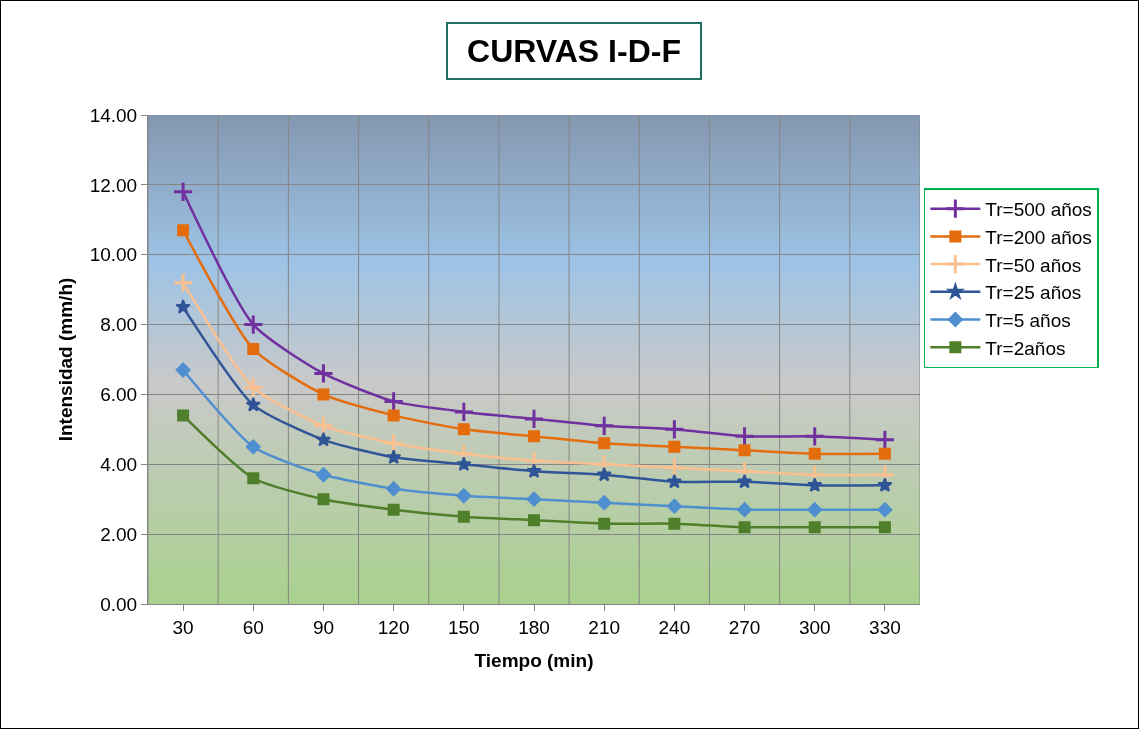 Image resolution: width=1139 pixels, height=729 pixels. What do you see at coordinates (814, 627) in the screenshot?
I see `x-tick-label: 300` at bounding box center [814, 627].